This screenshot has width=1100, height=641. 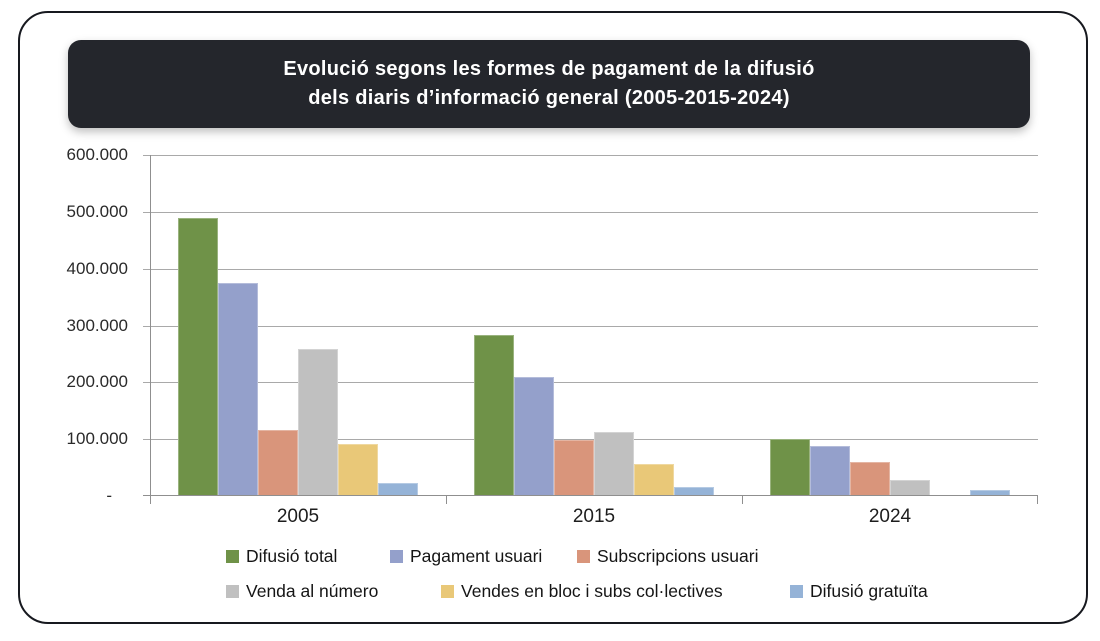 I want to click on bar-group-2015, so click(x=594, y=325).